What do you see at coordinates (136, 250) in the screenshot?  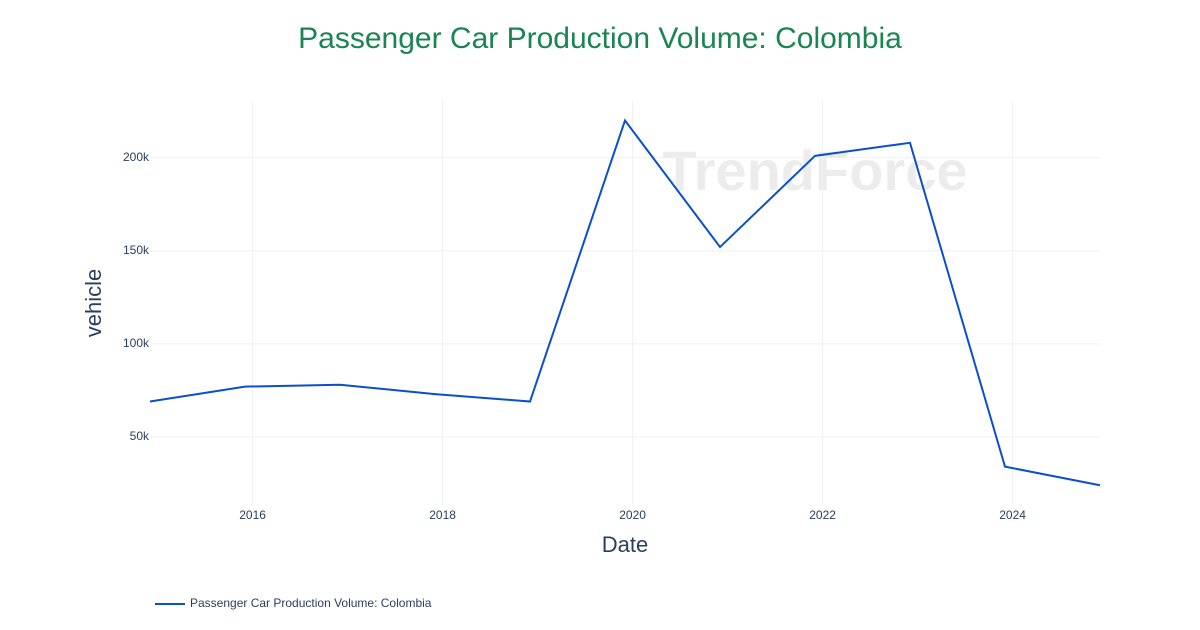 I see `y-tick-label: 150k` at bounding box center [136, 250].